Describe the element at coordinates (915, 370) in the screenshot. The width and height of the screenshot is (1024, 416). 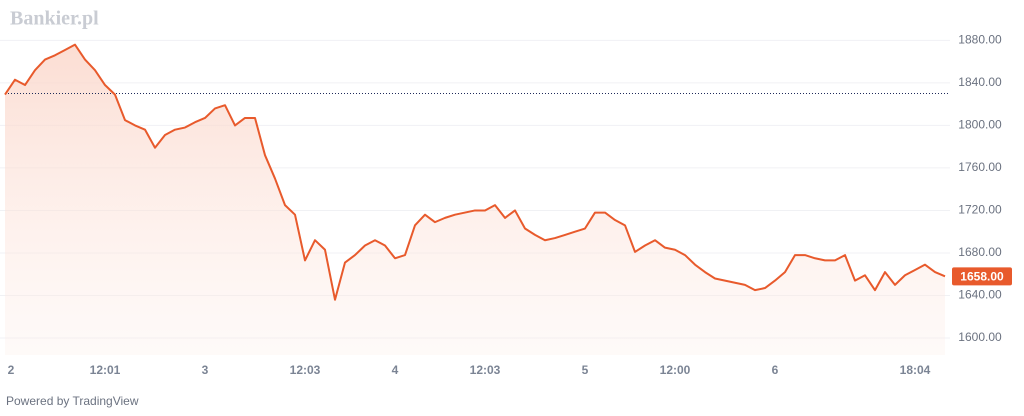
I see `x-tick-label: 18:04` at that location.